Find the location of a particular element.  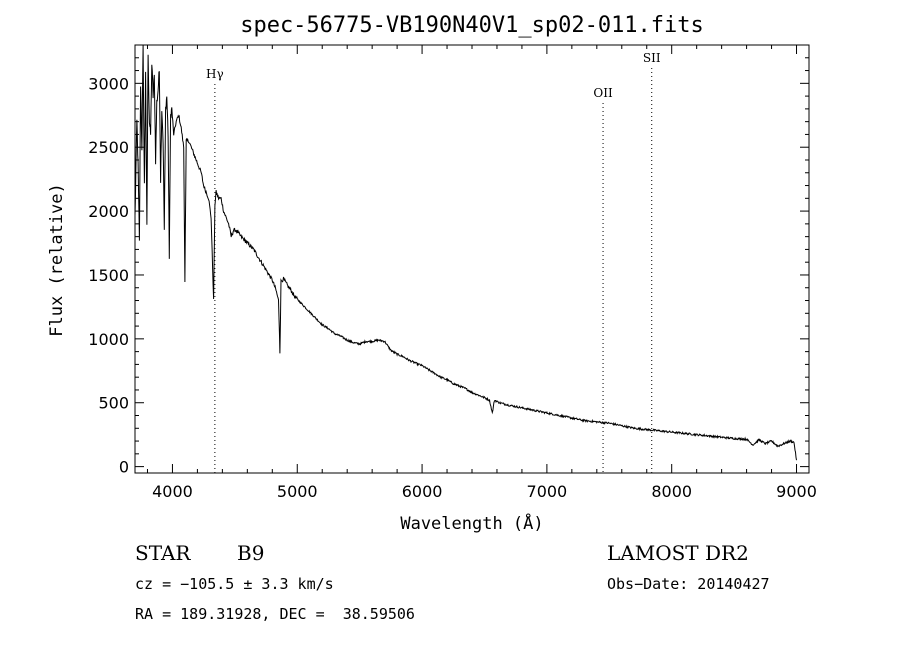

observation-date: Obs−Date: 20140427 is located at coordinates (688, 584).